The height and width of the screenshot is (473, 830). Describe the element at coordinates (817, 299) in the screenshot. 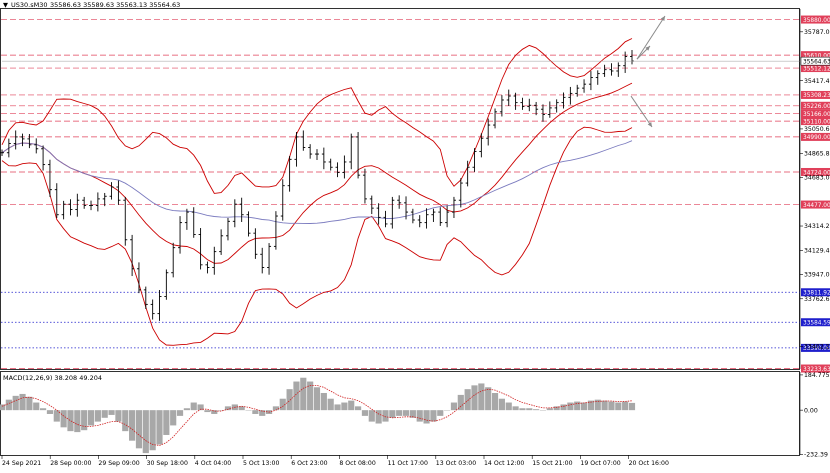

I see `price-tick-label-8: 33762.6` at that location.